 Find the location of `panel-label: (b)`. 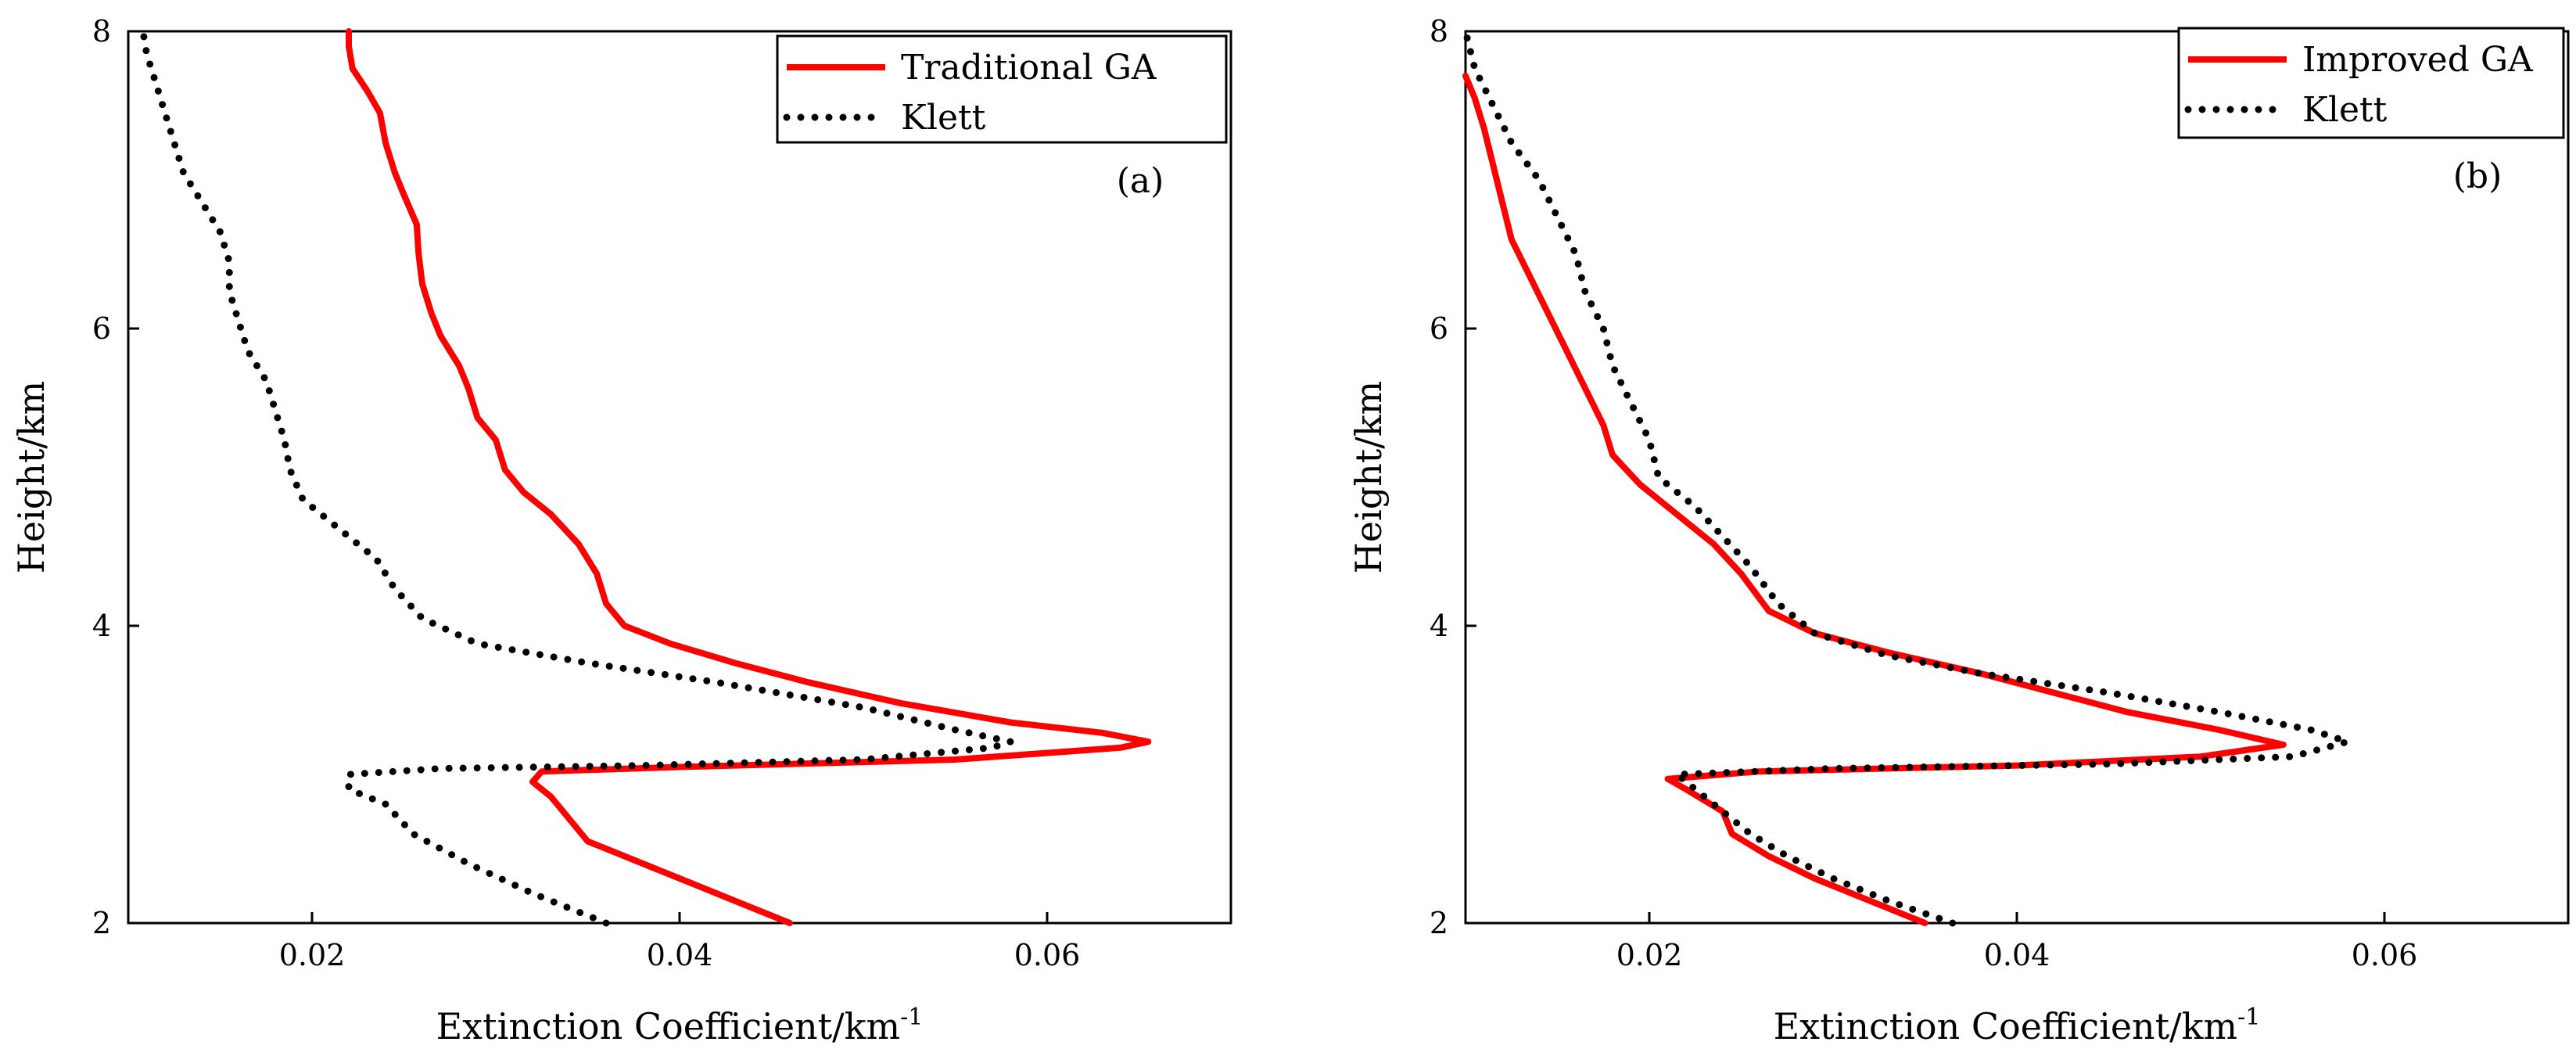

panel-label: (b) is located at coordinates (2477, 176).